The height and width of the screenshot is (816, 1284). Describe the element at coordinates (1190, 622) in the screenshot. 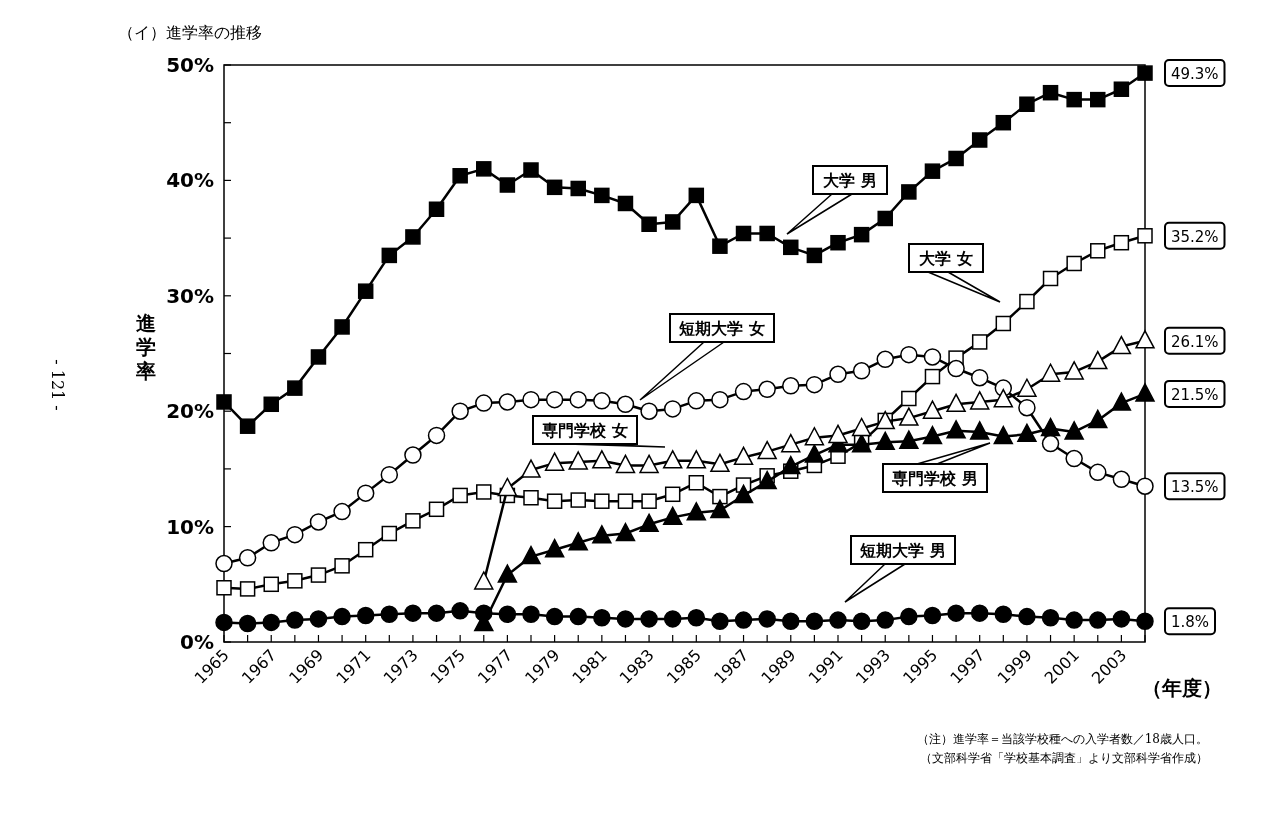

I see `data-label: 1.8%` at that location.